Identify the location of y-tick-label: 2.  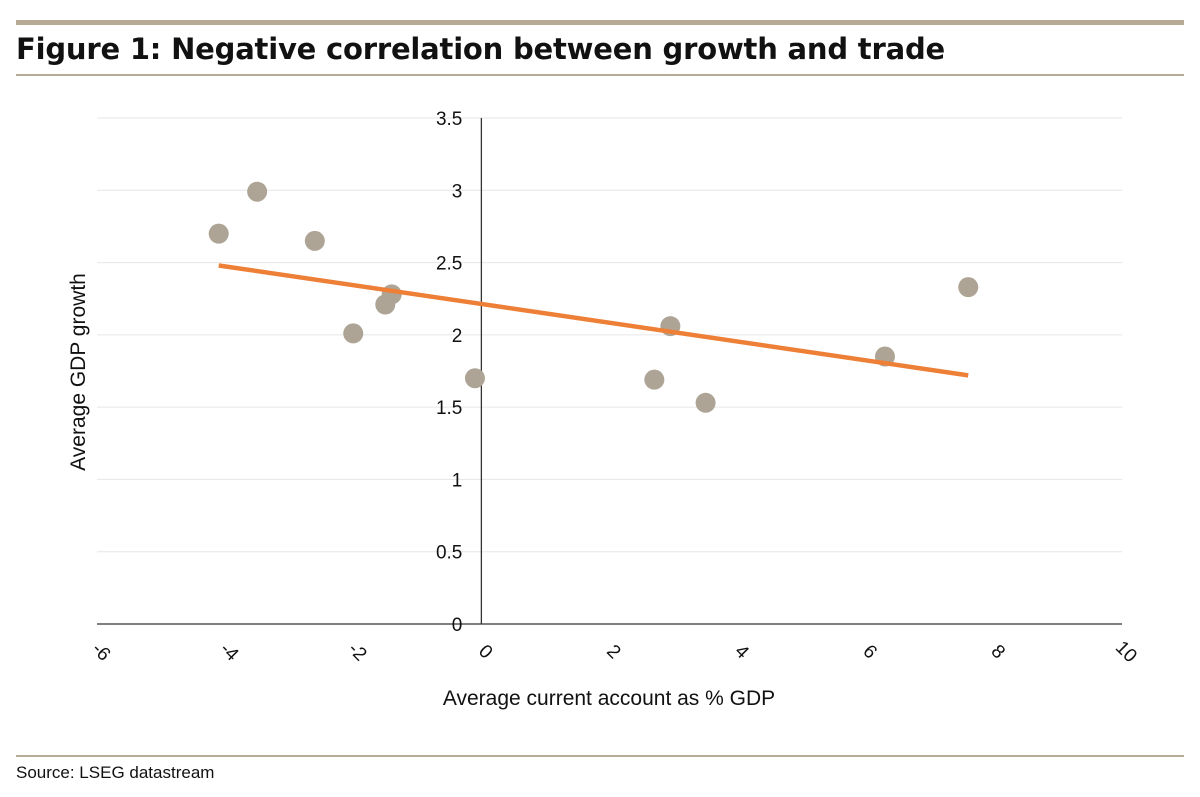
(457, 336).